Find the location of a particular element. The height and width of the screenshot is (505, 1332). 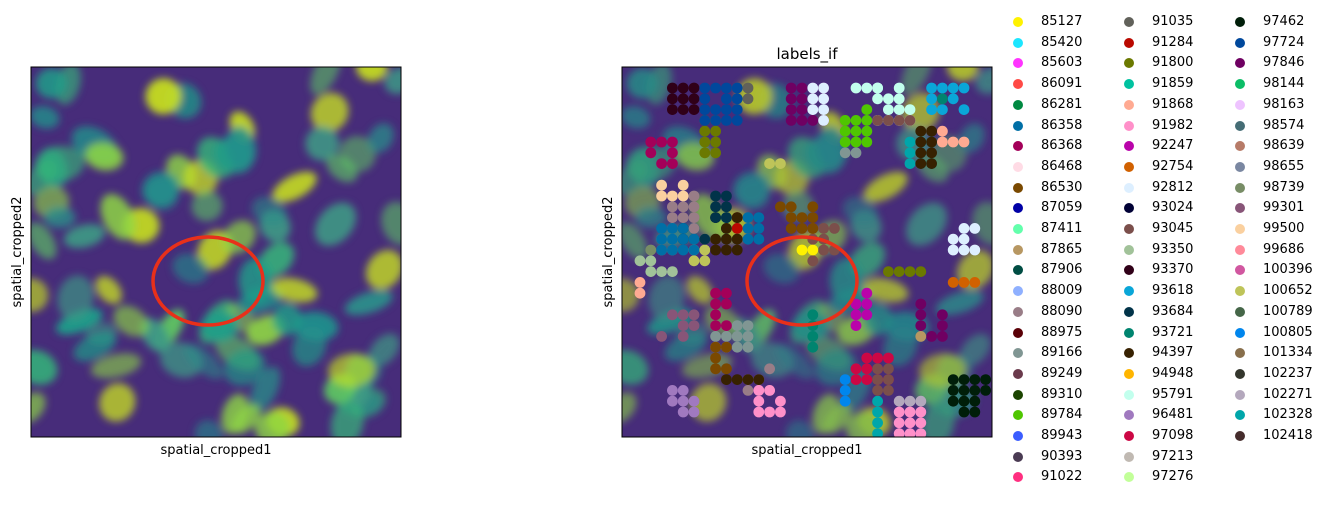

legend-label: 97724 is located at coordinates (1284, 42).